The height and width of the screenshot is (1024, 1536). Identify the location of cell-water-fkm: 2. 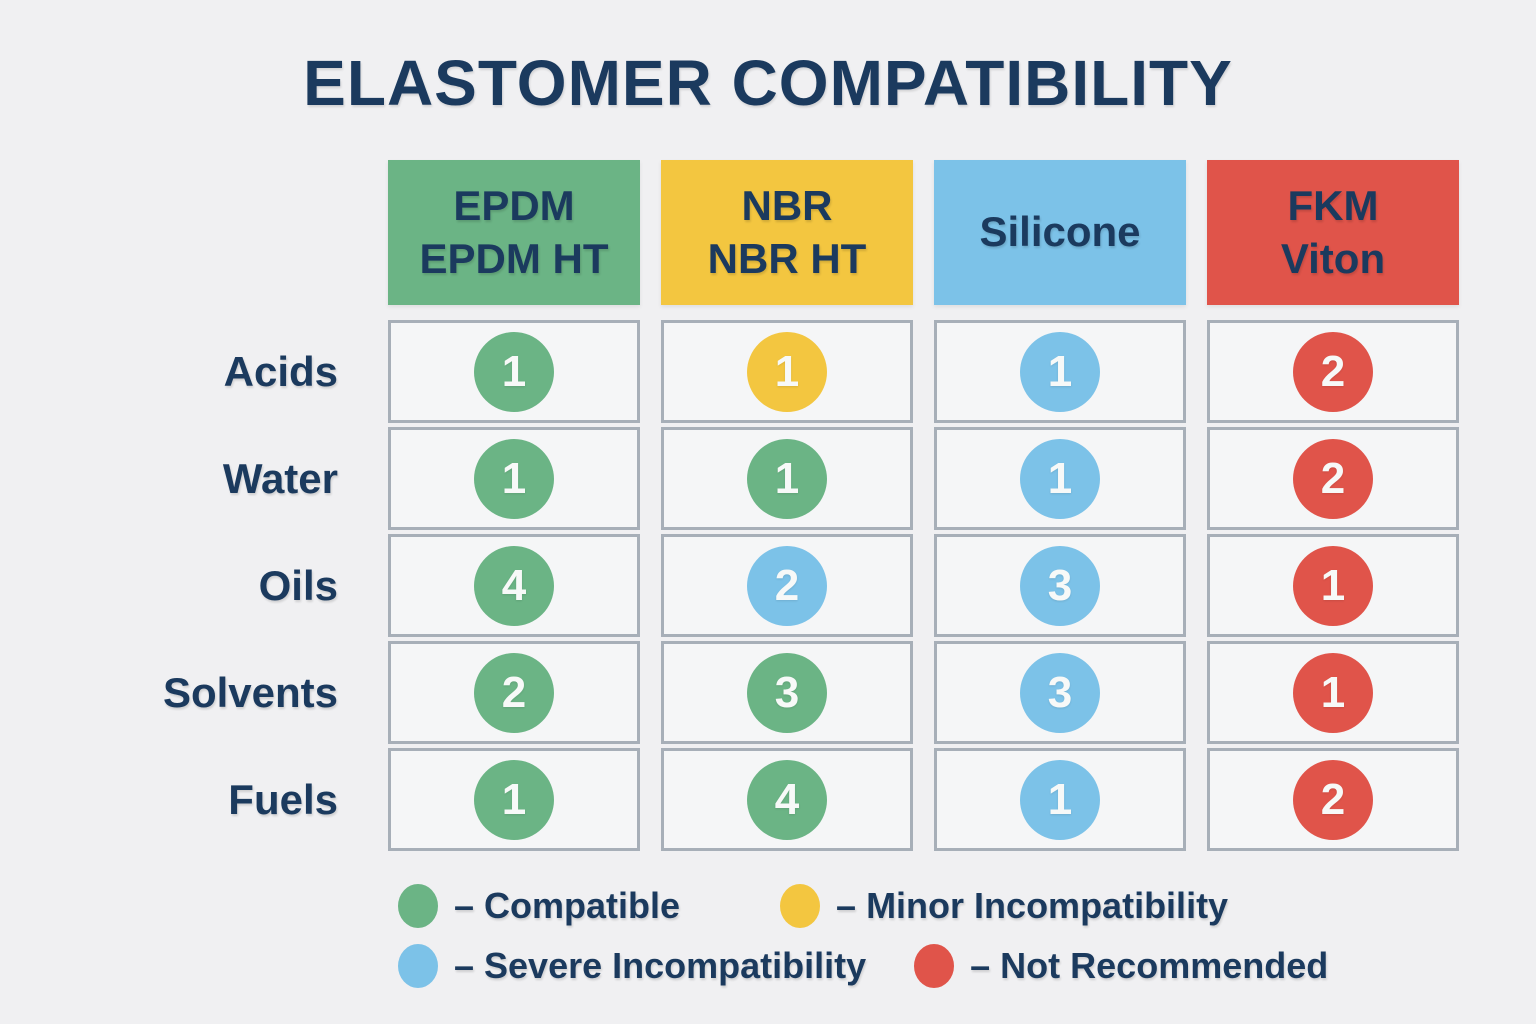
(1333, 478).